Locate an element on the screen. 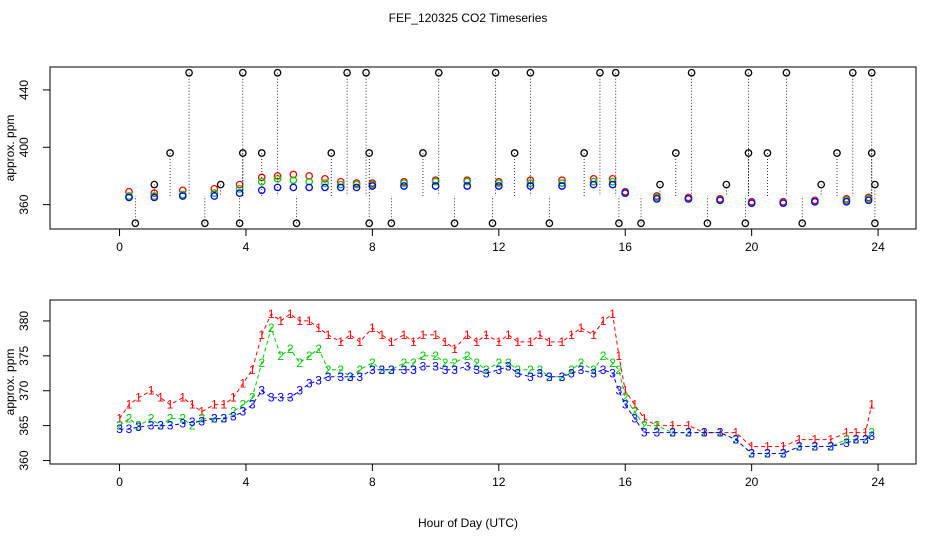 Image resolution: width=936 pixels, height=540 pixels. top-x-tick-label: 8 is located at coordinates (372, 247).